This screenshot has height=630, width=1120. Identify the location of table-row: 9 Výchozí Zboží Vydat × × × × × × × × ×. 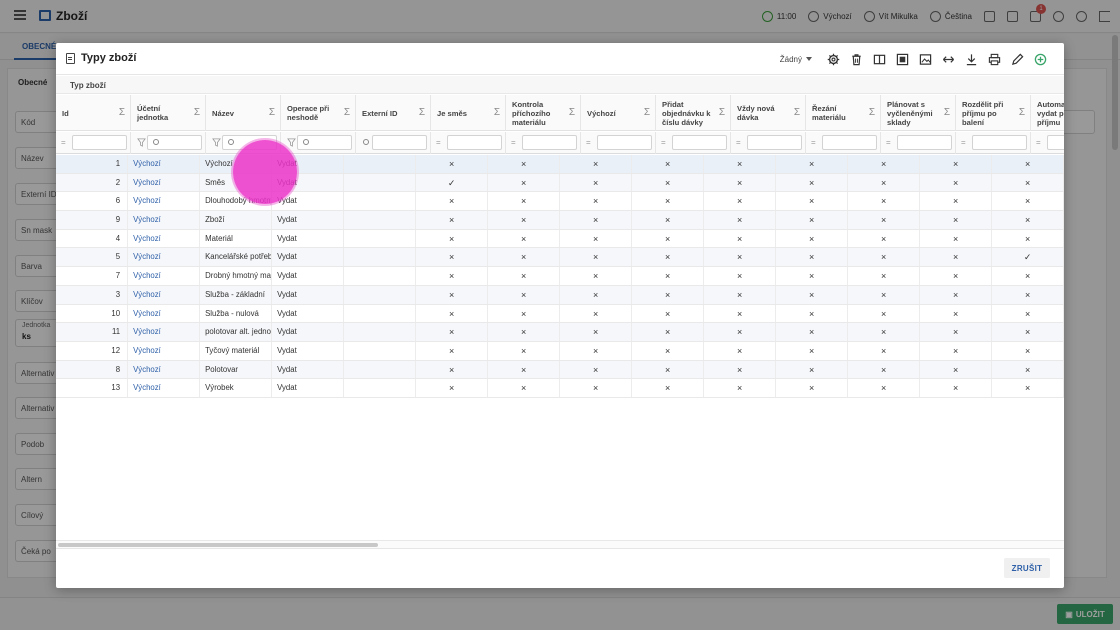
(560, 220).